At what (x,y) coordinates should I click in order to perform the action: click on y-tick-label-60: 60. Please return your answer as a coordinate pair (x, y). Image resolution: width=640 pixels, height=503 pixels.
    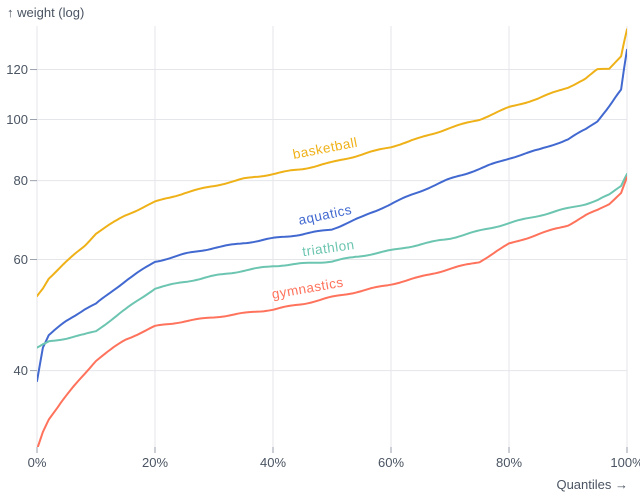
    Looking at the image, I should click on (21, 259).